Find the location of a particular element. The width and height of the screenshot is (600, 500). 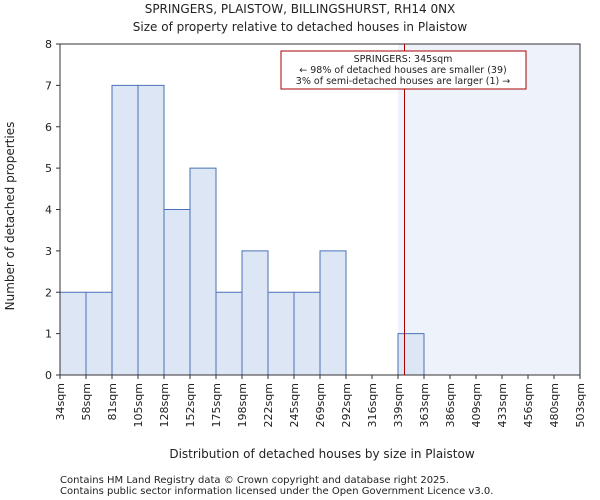

y-tick-label: 0 is located at coordinates (48, 375).